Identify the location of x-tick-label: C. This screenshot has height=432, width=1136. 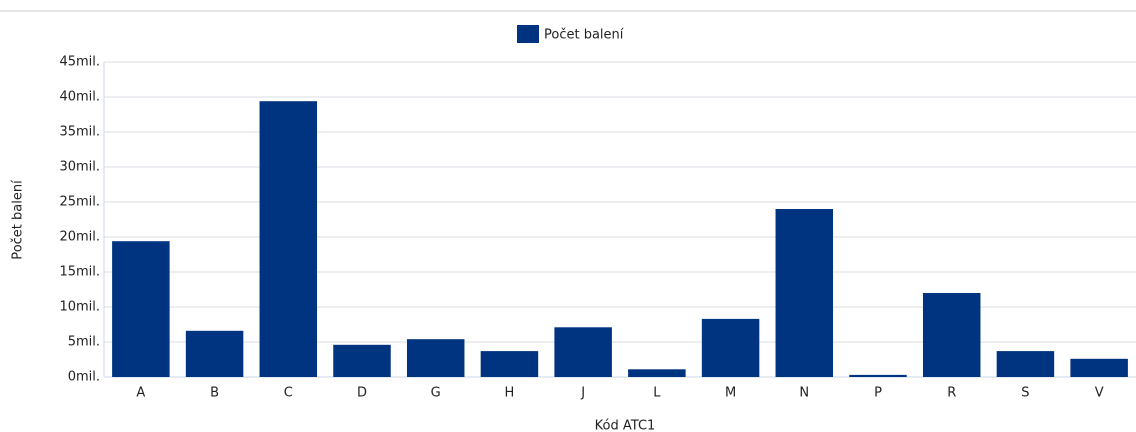
(288, 393).